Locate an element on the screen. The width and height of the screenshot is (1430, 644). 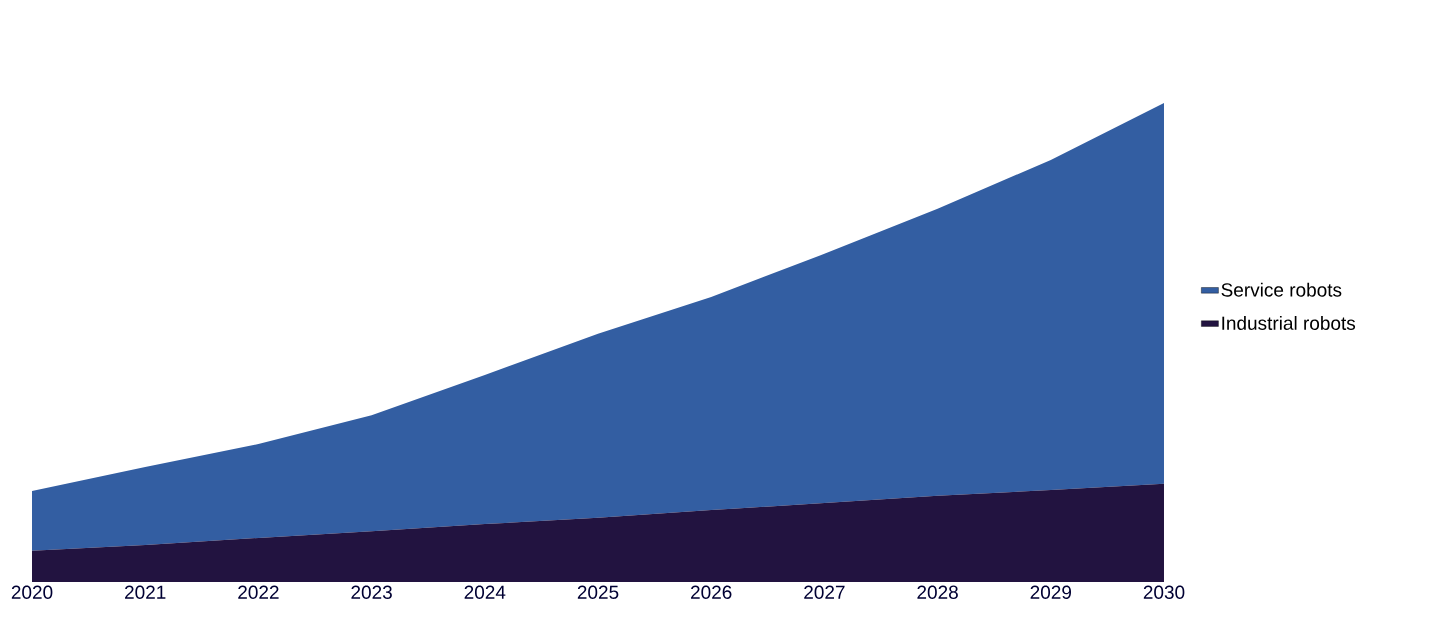
x-tick-label: 2027 is located at coordinates (824, 592).